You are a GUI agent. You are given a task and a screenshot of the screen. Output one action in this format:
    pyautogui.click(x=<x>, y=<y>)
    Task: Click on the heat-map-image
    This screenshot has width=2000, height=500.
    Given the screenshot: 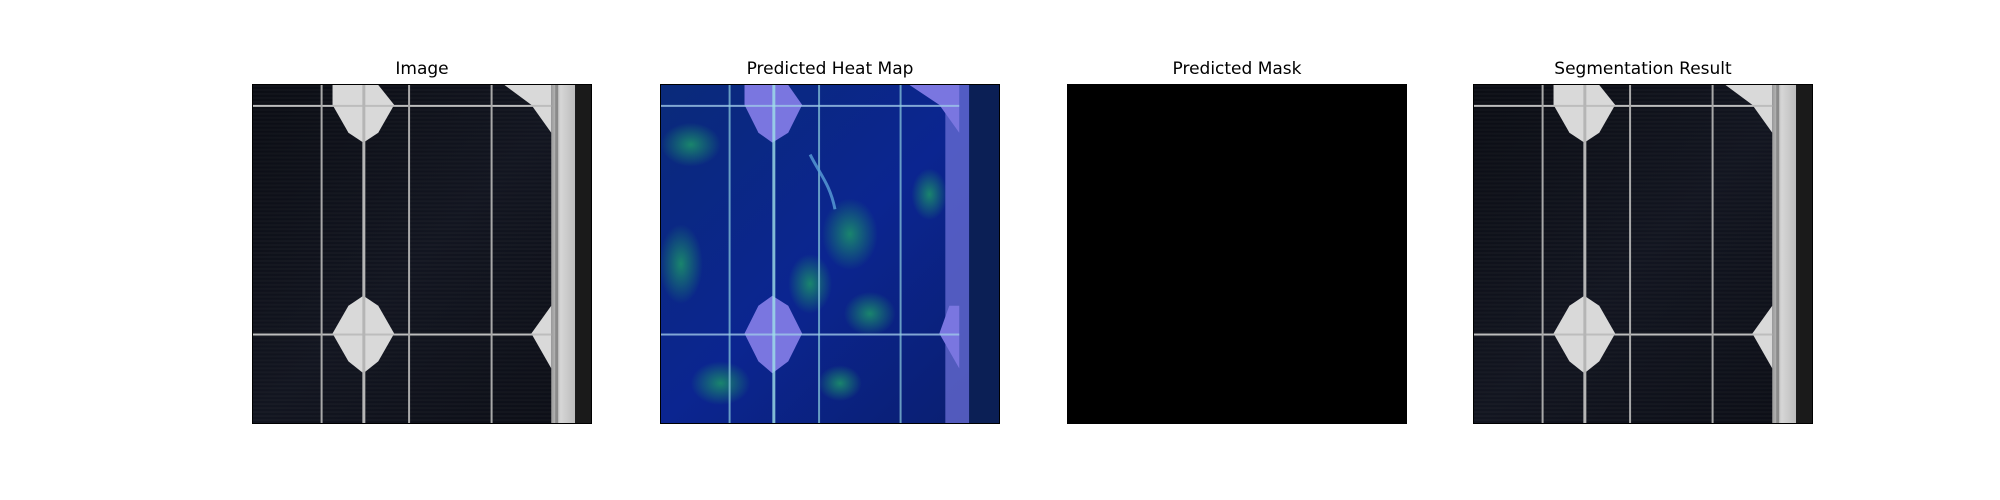 What is the action you would take?
    pyautogui.click(x=830, y=254)
    